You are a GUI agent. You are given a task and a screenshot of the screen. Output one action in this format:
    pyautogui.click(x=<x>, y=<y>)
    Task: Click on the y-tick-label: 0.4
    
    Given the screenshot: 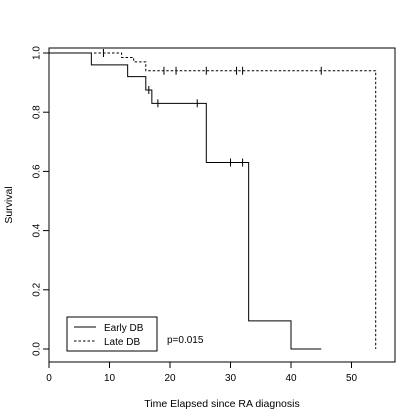 What is the action you would take?
    pyautogui.click(x=37, y=230)
    